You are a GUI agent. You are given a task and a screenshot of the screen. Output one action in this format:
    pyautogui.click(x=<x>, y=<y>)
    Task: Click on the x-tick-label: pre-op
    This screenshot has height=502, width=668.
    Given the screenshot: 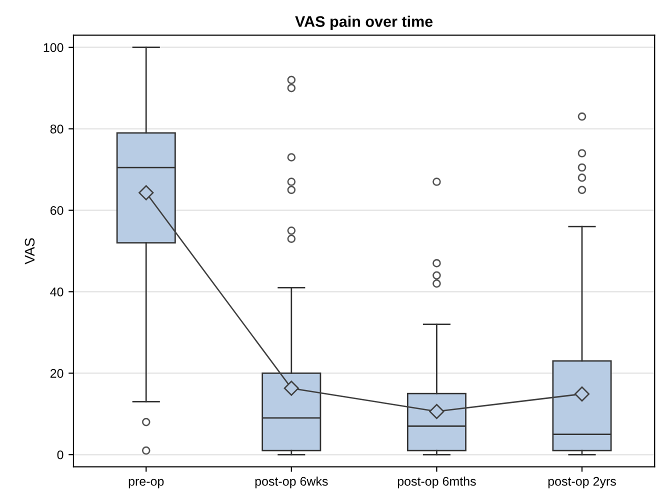 What is the action you would take?
    pyautogui.click(x=146, y=483)
    